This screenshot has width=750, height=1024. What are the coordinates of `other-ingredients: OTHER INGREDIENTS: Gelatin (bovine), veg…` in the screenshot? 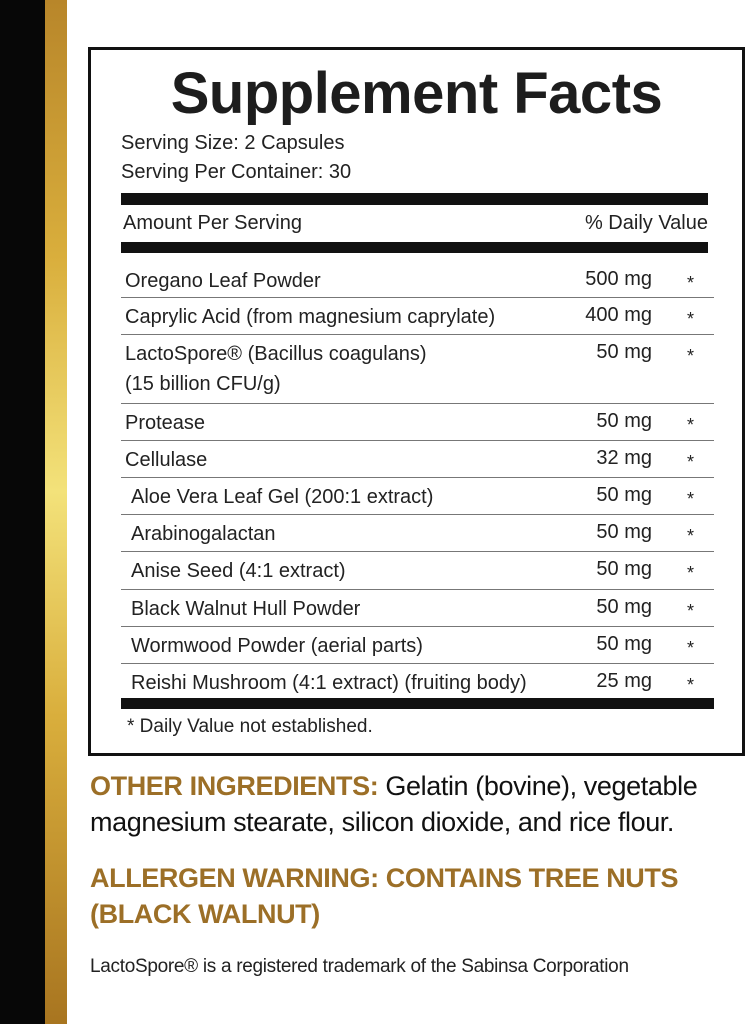 It's located at (420, 804).